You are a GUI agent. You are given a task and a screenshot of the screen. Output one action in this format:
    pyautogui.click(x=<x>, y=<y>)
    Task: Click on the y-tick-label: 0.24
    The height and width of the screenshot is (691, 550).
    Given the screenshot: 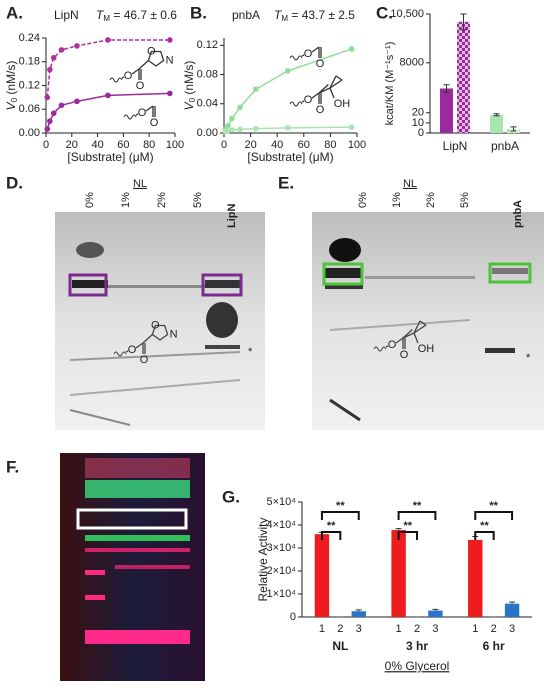 What is the action you would take?
    pyautogui.click(x=29, y=38)
    